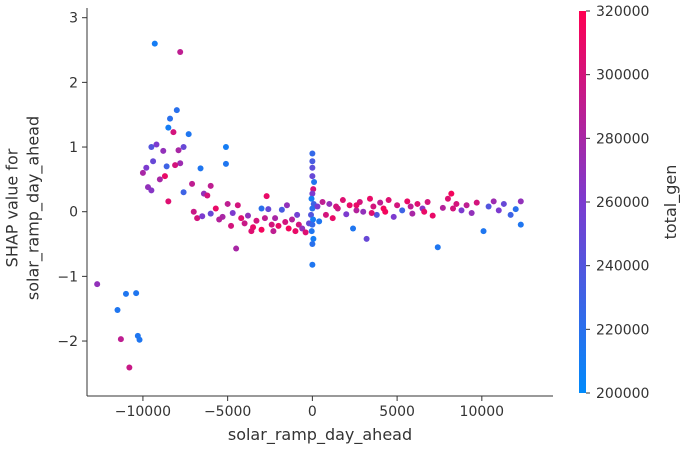 This screenshot has height=454, width=689. Describe the element at coordinates (312, 412) in the screenshot. I see `x-tick-label: 0` at that location.